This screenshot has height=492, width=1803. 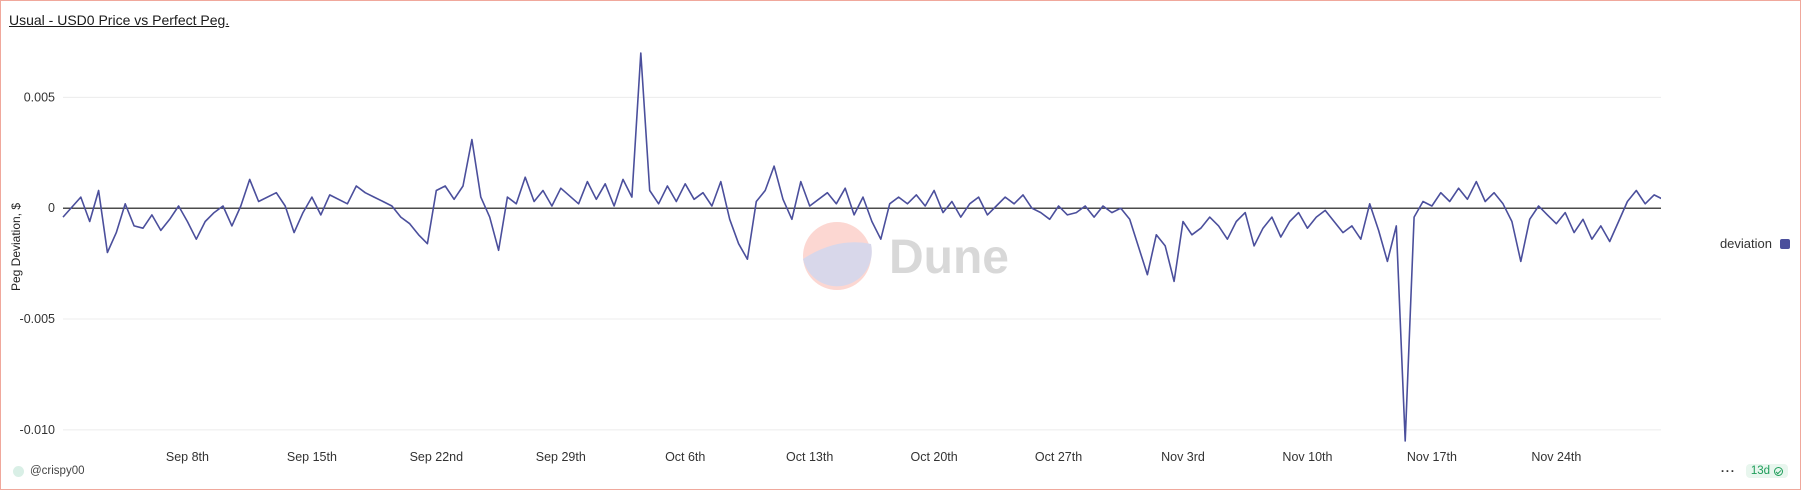 What do you see at coordinates (312, 457) in the screenshot?
I see `x-tick-label: Sep 15th` at bounding box center [312, 457].